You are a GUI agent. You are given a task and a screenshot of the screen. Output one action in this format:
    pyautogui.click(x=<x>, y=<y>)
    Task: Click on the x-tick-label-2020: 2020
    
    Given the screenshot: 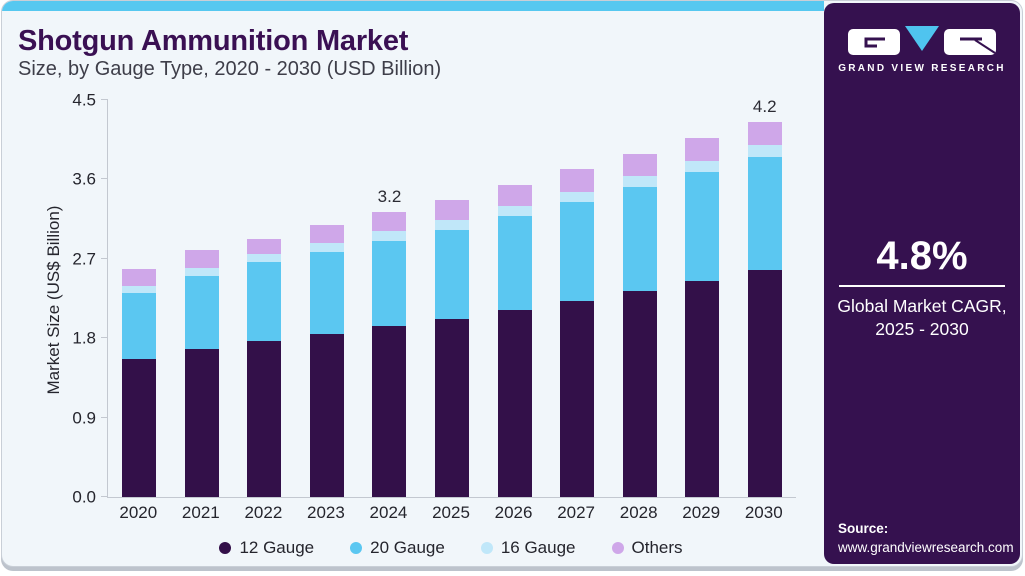 What is the action you would take?
    pyautogui.click(x=138, y=512)
    